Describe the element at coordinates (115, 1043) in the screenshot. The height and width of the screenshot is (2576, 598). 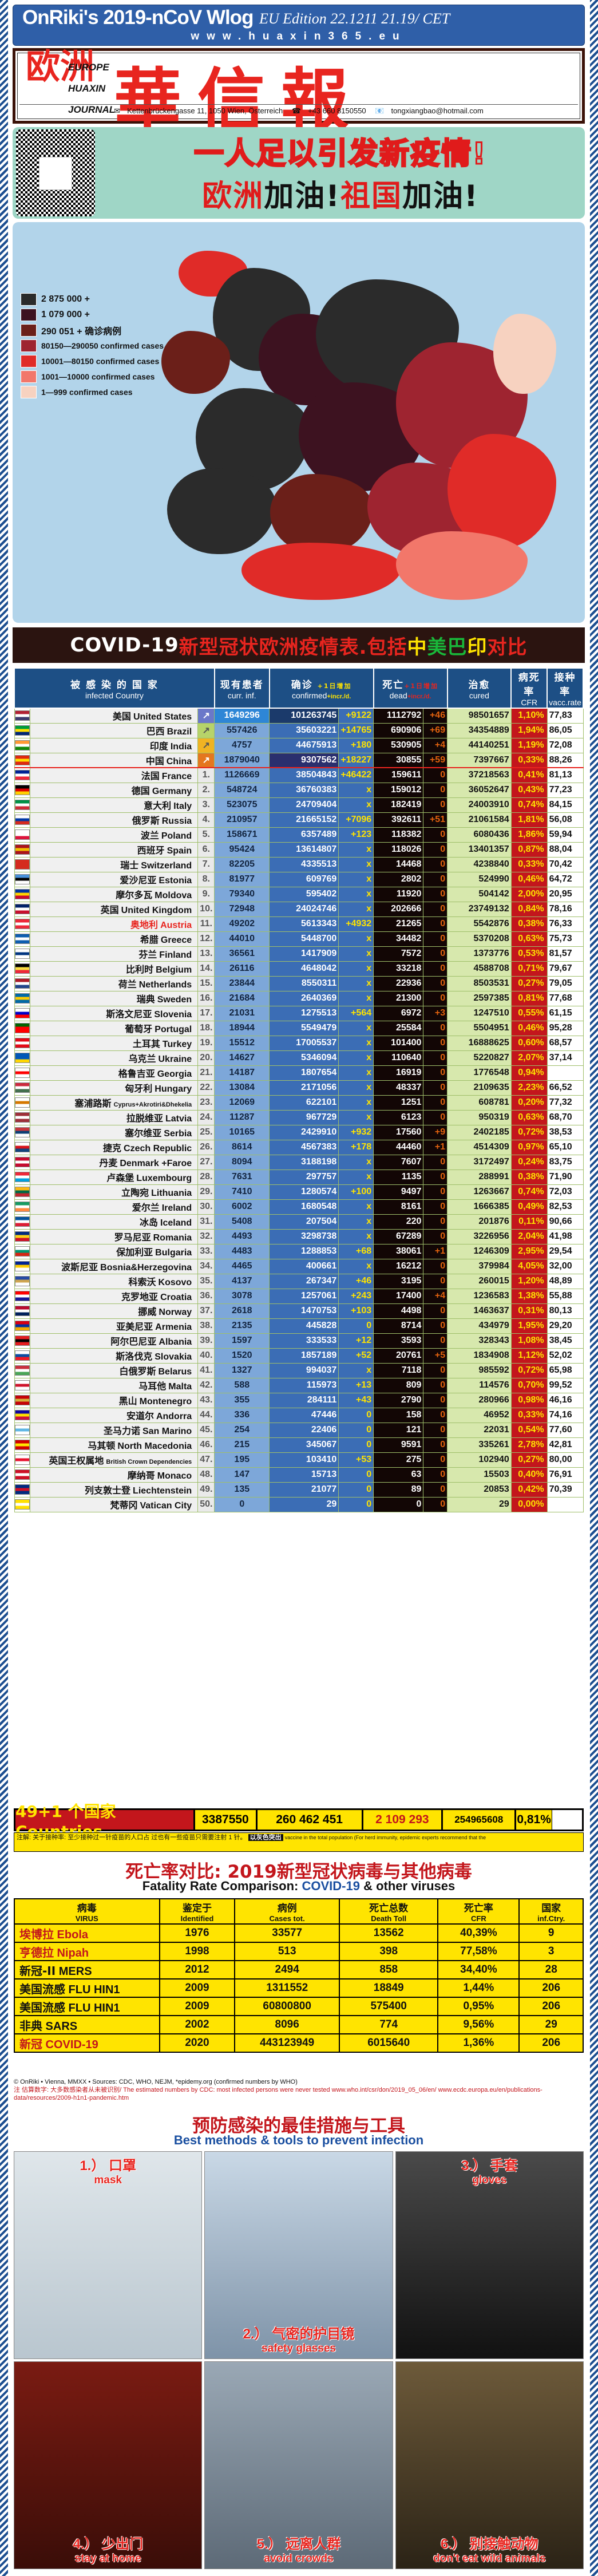
I see `country-name: 土耳其 Turkey` at that location.